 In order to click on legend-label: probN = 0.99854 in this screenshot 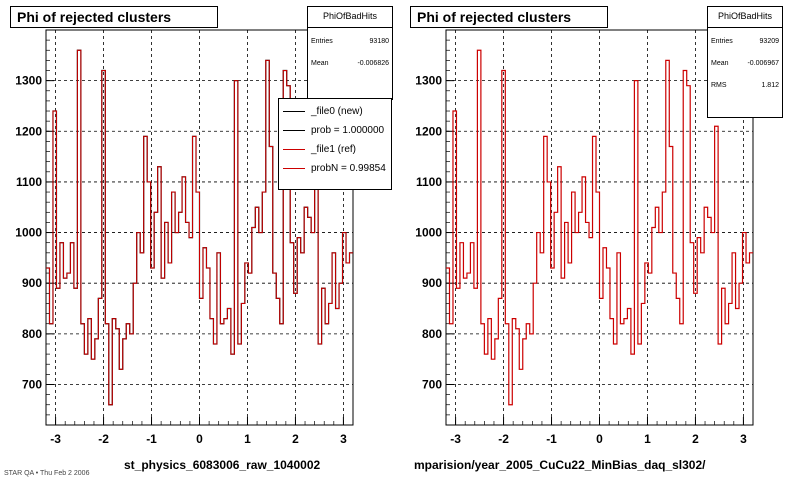, I will do `click(348, 168)`.